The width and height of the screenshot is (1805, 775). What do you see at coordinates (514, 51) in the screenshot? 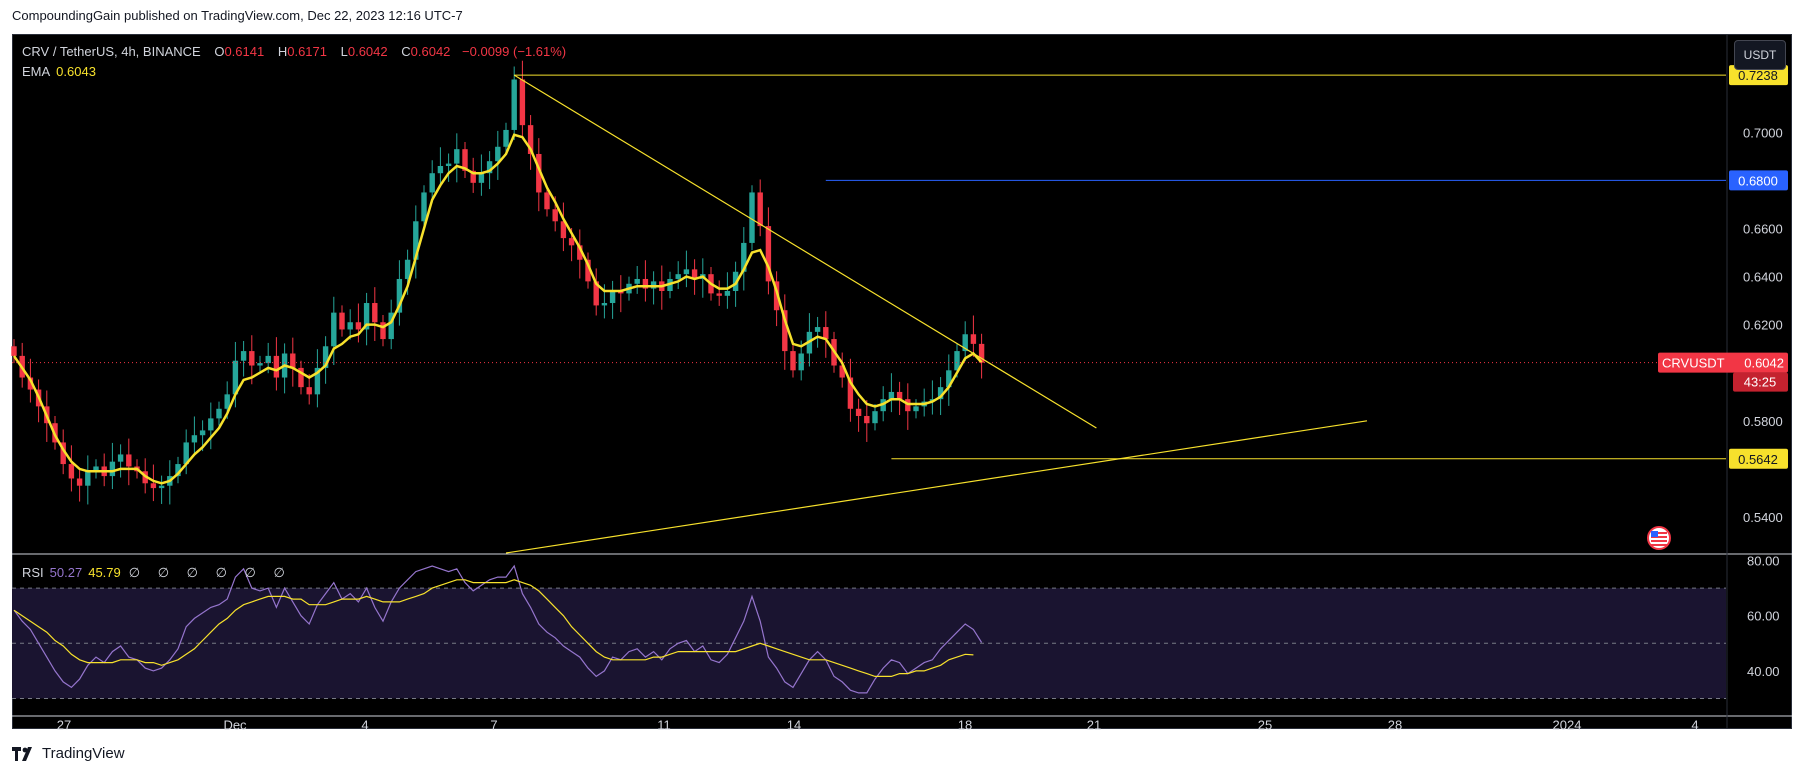
I see `change-value: −0.0099 (−1.61%)` at bounding box center [514, 51].